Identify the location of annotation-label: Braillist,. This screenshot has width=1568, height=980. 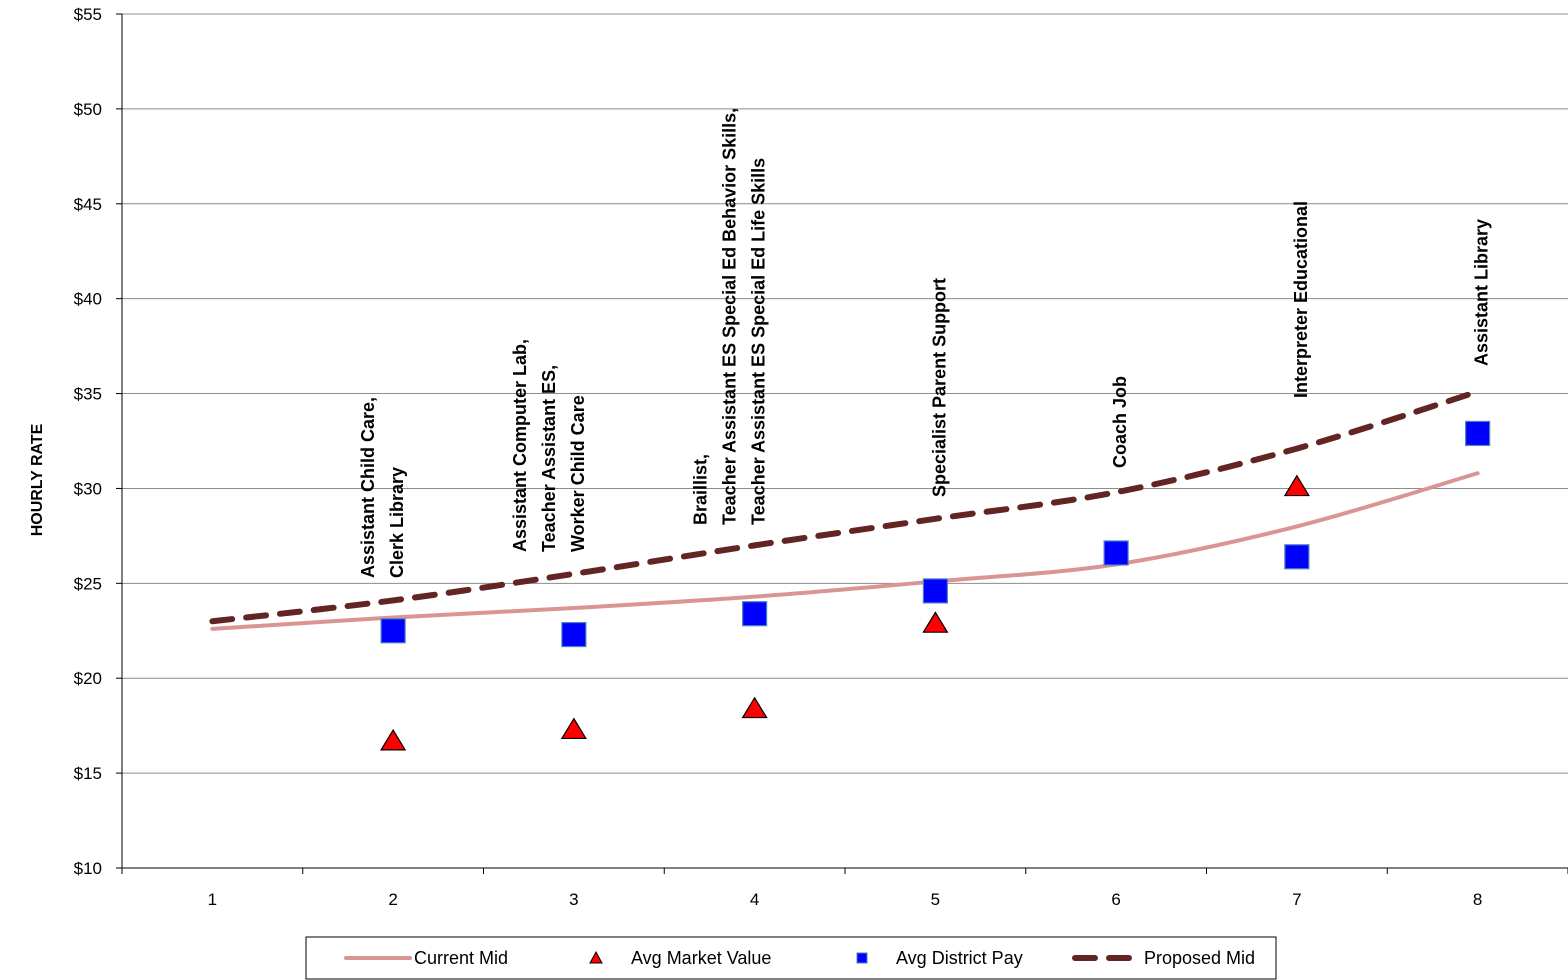
(701, 489).